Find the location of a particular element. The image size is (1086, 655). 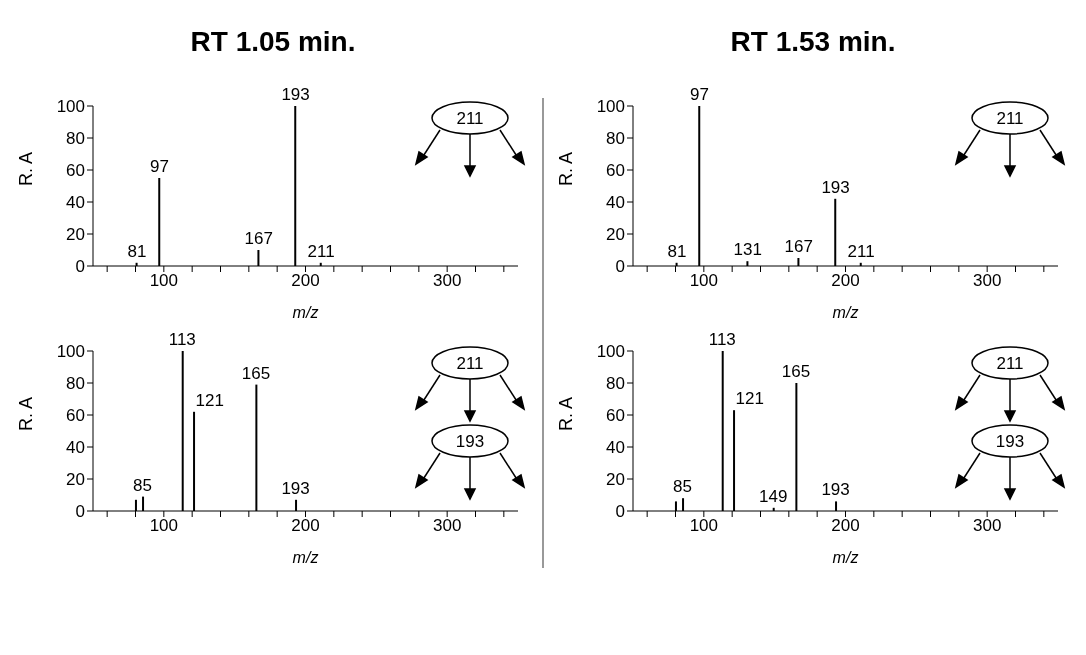

annotation: 149 is located at coordinates (773, 496).